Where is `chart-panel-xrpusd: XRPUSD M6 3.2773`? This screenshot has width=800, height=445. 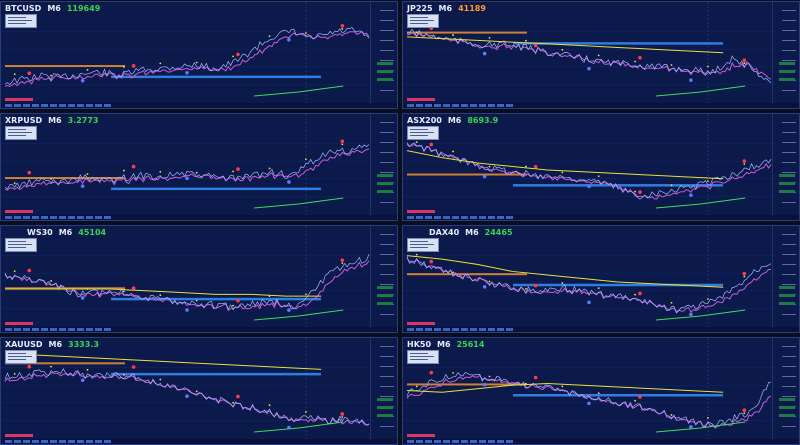 chart-panel-xrpusd: XRPUSD M6 3.2773 is located at coordinates (199, 167).